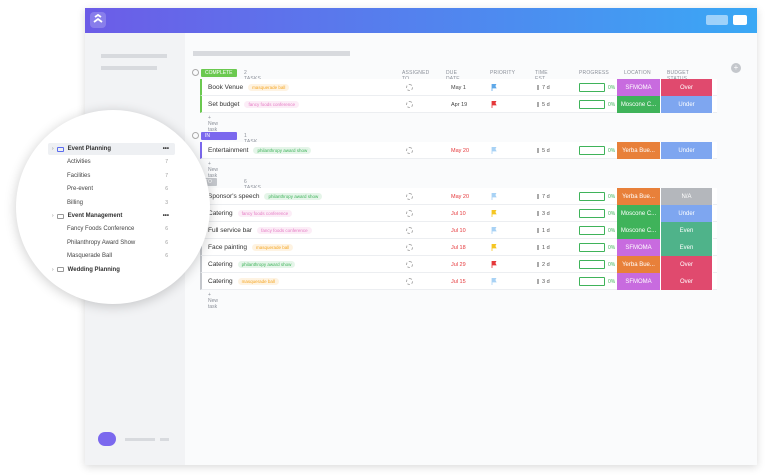  What do you see at coordinates (117, 229) in the screenshot?
I see `list-item: Fancy Foods Conference 6` at bounding box center [117, 229].